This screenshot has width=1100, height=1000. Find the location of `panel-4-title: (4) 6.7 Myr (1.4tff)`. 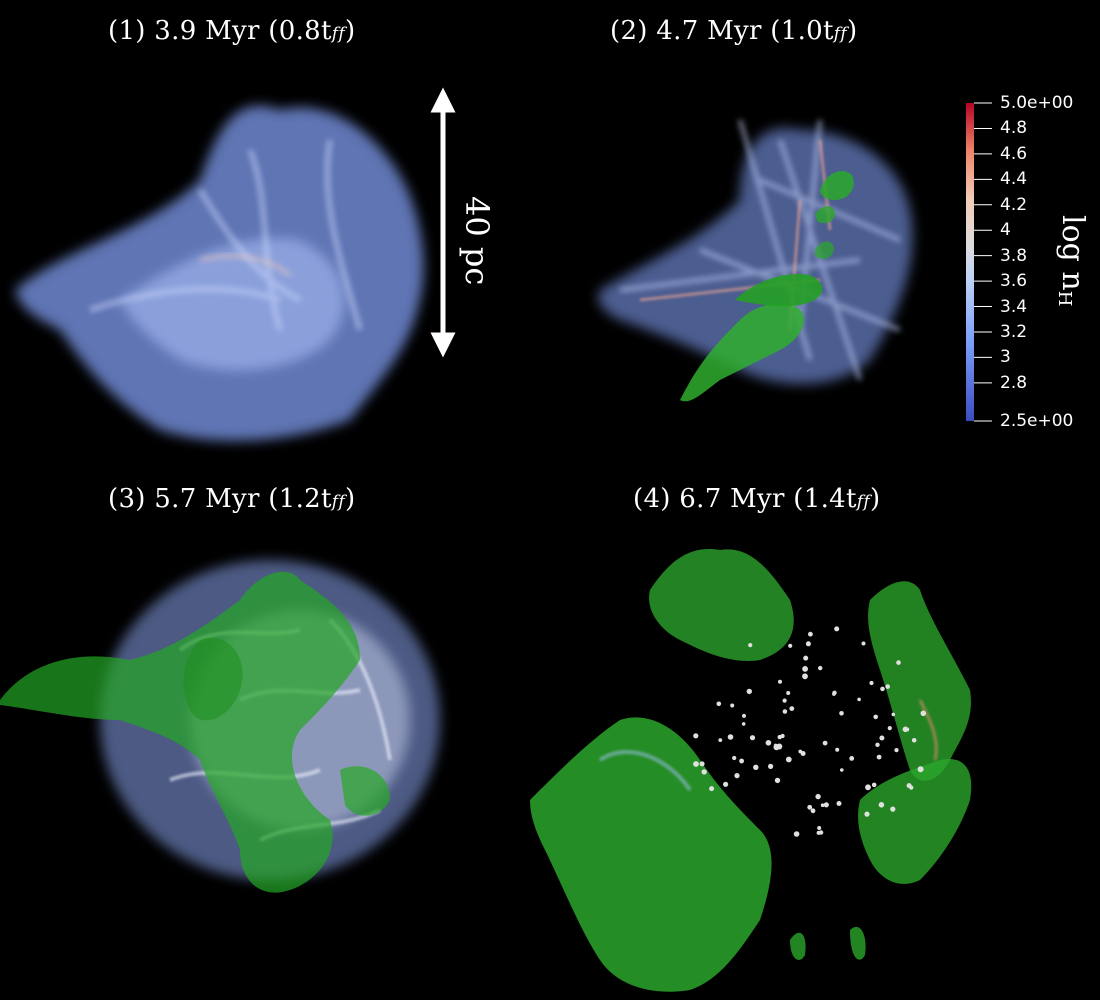

panel-4-title: (4) 6.7 Myr (1.4tff) is located at coordinates (756, 499).